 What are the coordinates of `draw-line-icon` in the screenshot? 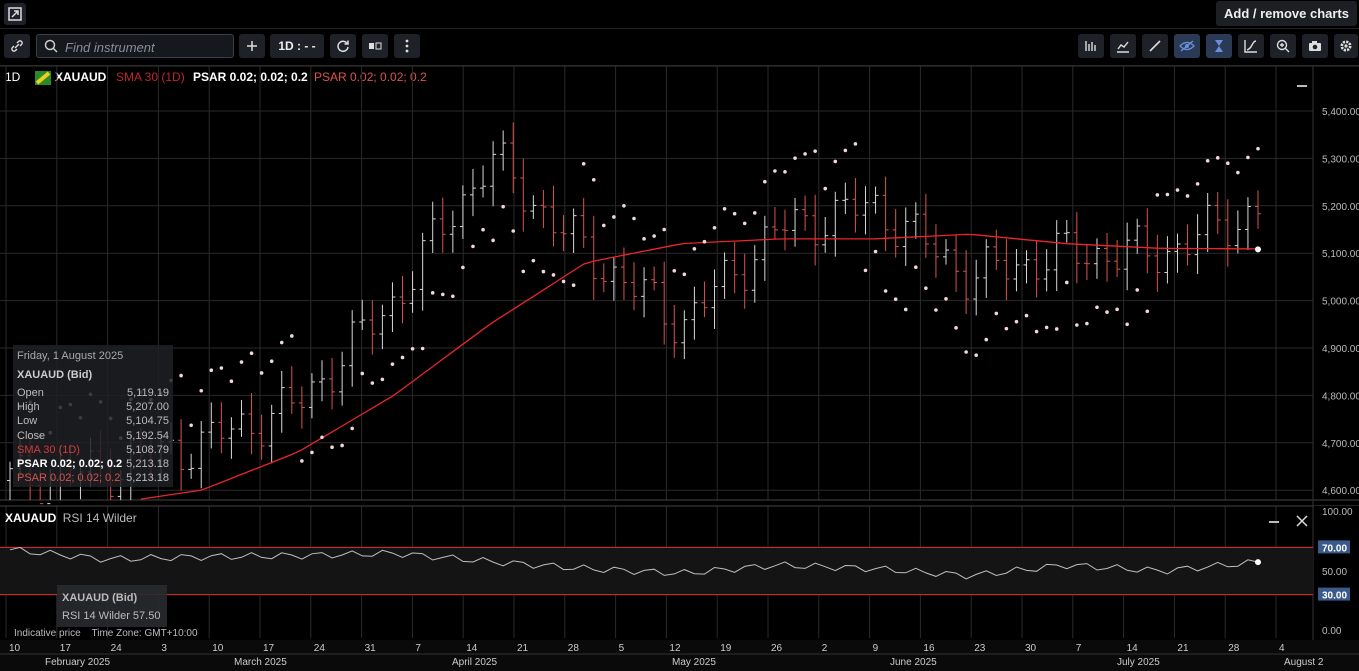 It's located at (1155, 46).